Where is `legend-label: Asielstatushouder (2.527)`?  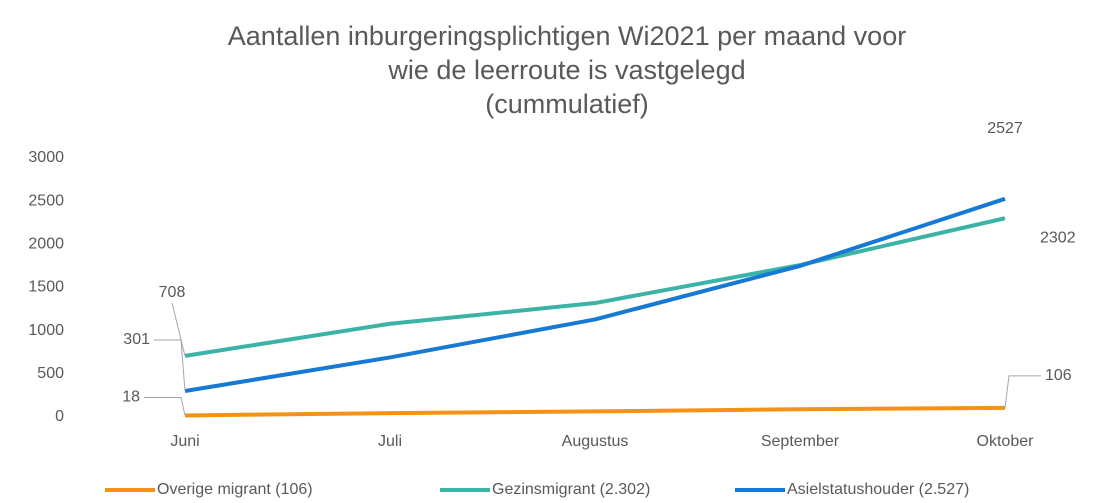
legend-label: Asielstatushouder (2.527) is located at coordinates (878, 489).